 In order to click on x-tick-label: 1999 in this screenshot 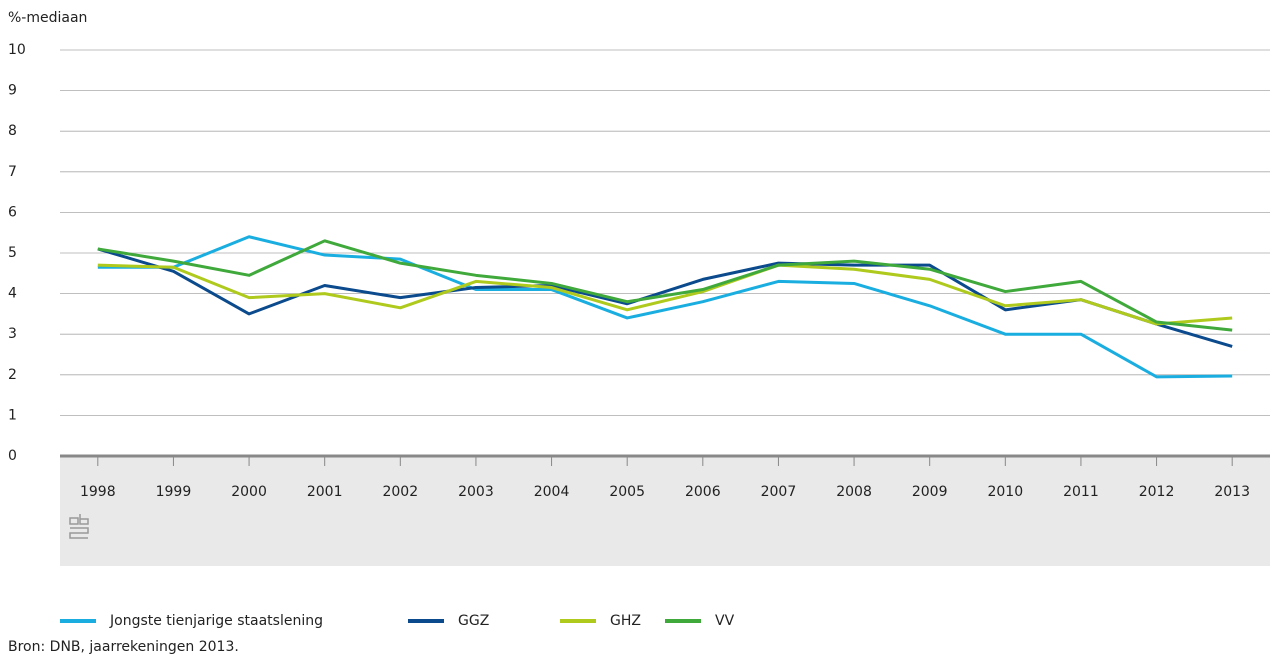, I will do `click(174, 492)`.